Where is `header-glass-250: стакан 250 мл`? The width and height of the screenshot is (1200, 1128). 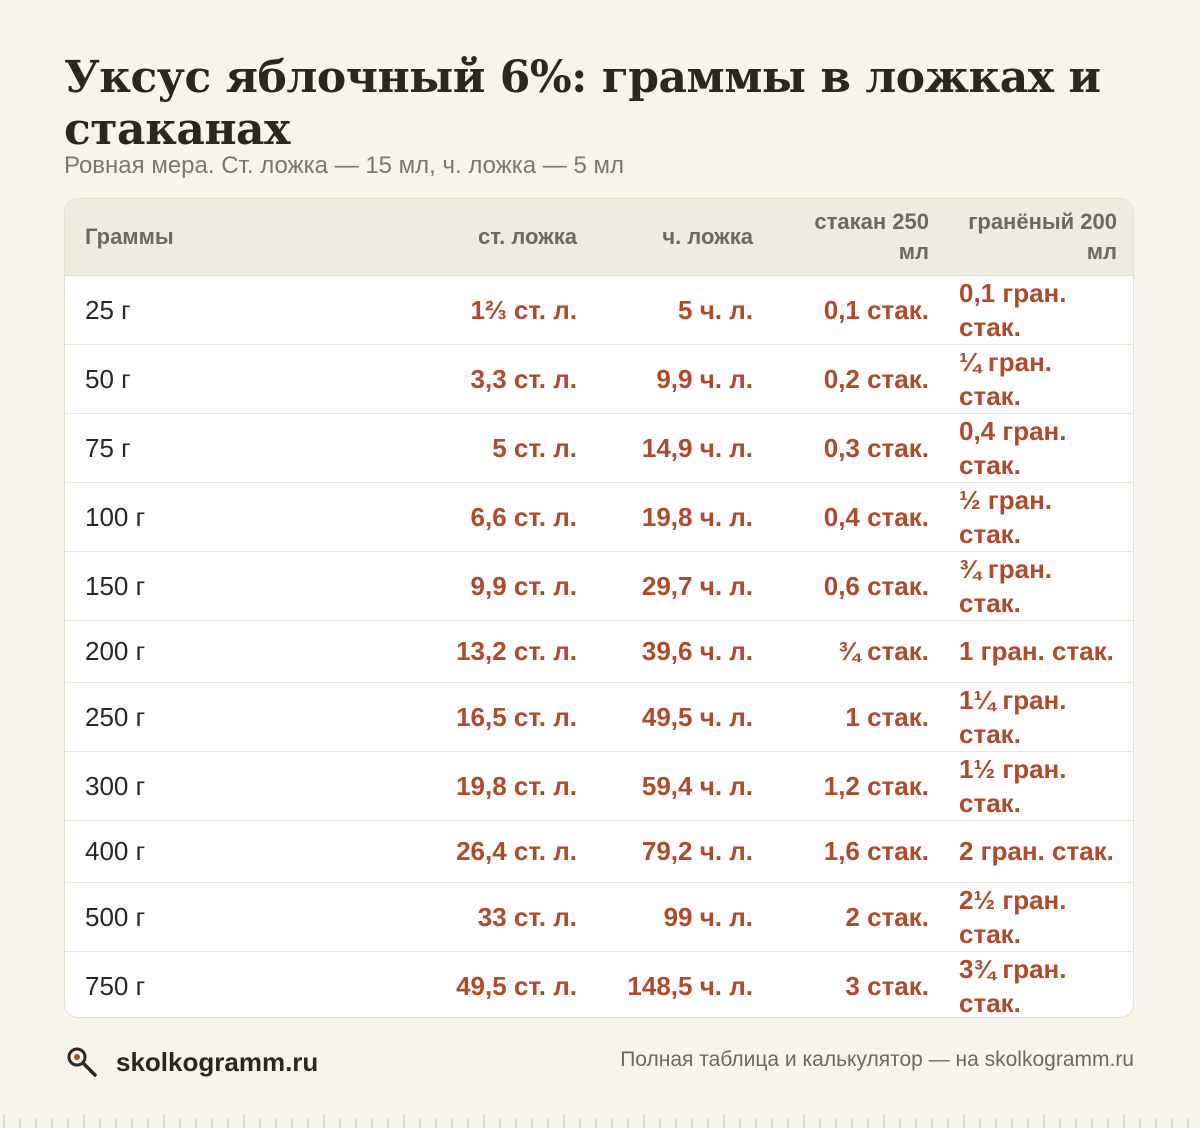
header-glass-250: стакан 250 мл is located at coordinates (859, 237).